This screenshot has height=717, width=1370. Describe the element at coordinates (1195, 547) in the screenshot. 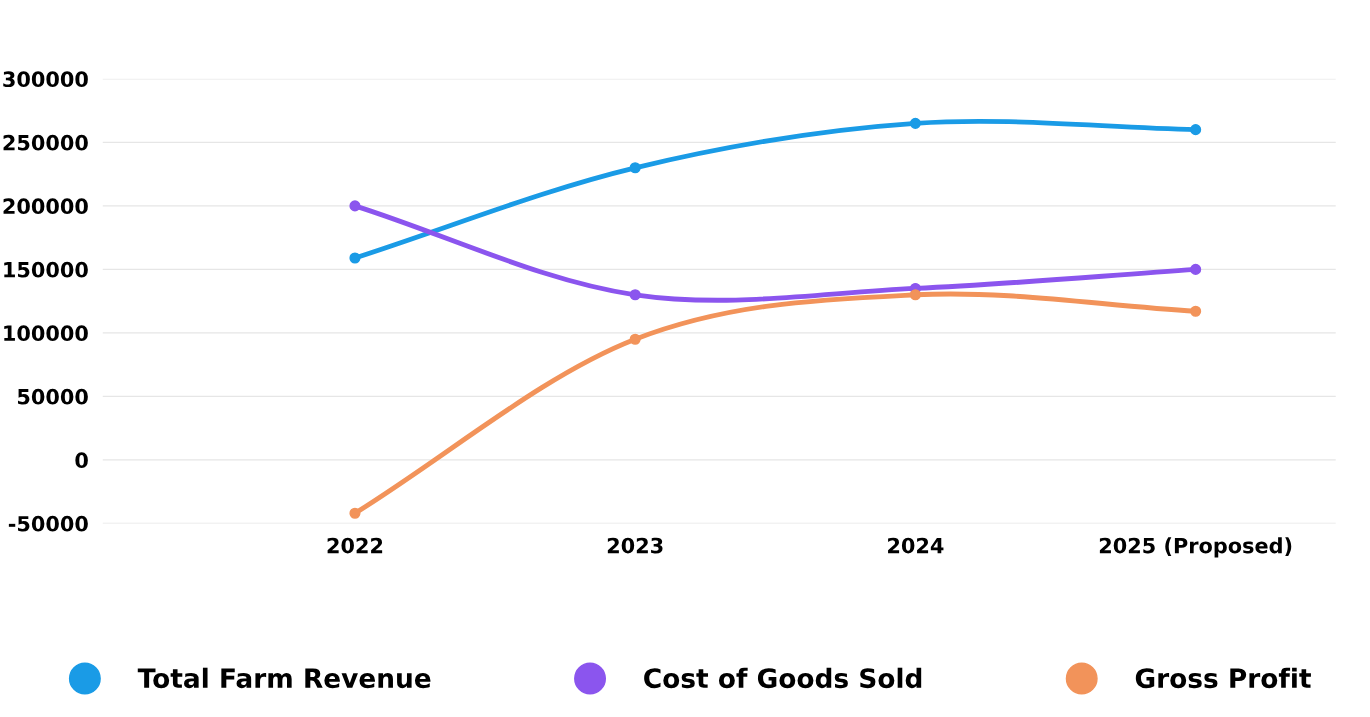

I see `x-tick-label: 2025 (Proposed)` at that location.